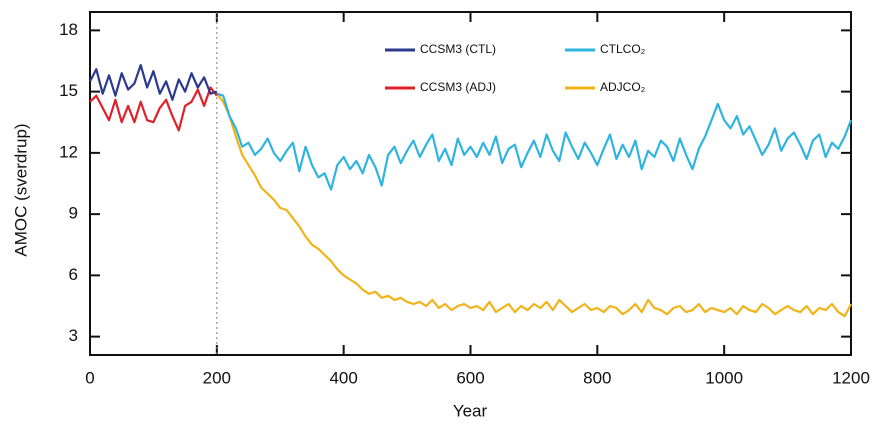 Image resolution: width=878 pixels, height=436 pixels. I want to click on y-tick-label: 12, so click(68, 151).